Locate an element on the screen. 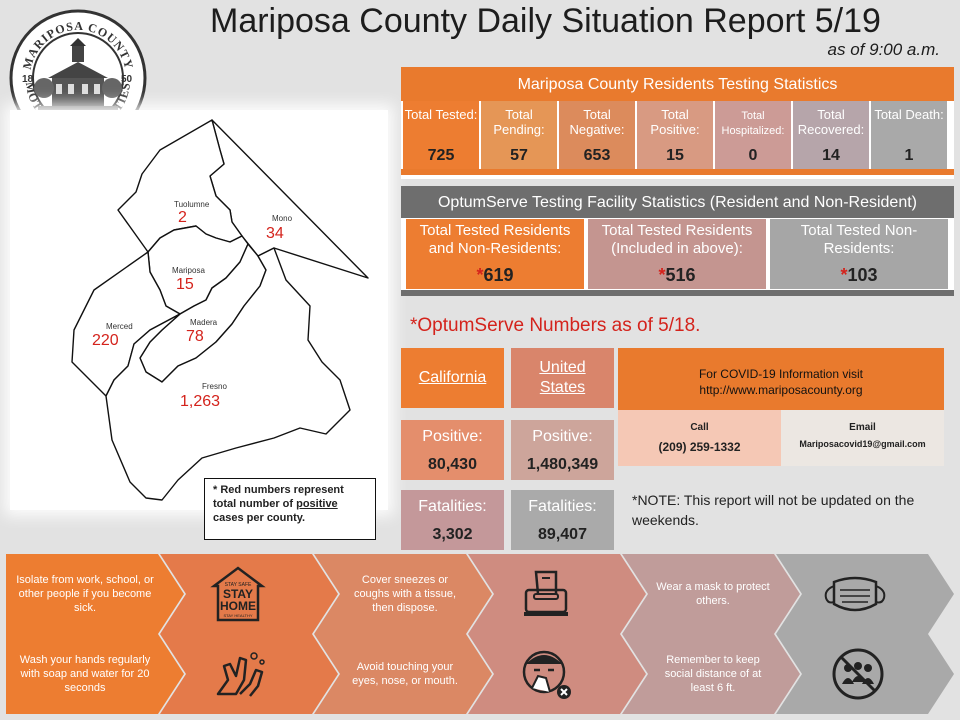 The image size is (960, 720). tips-row-1-step-2: STAY SAFE STAY HOME STAY HEALTHY is located at coordinates (249, 594).